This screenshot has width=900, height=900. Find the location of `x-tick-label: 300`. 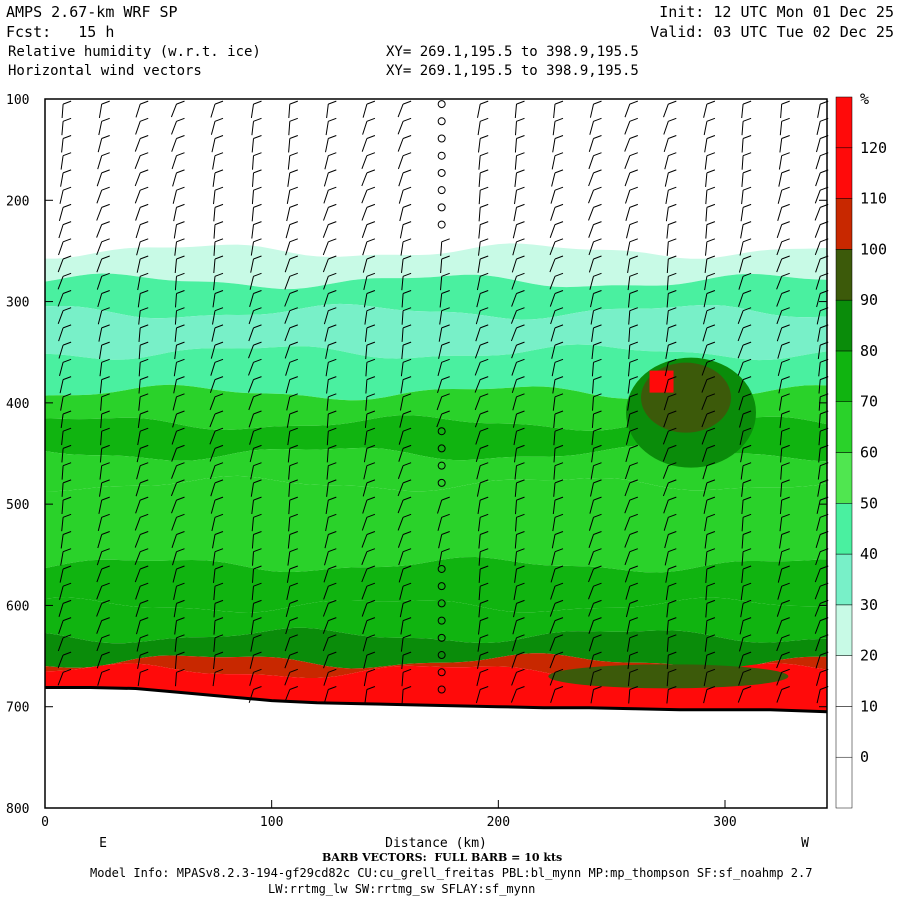

x-tick-label: 300 is located at coordinates (724, 822).